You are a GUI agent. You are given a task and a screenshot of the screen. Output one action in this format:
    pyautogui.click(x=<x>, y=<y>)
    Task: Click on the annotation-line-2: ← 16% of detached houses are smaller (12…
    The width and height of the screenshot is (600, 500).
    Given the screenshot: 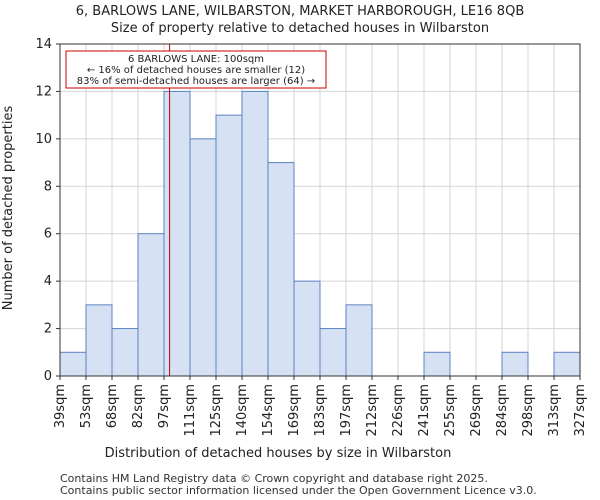 What is the action you would take?
    pyautogui.click(x=196, y=70)
    